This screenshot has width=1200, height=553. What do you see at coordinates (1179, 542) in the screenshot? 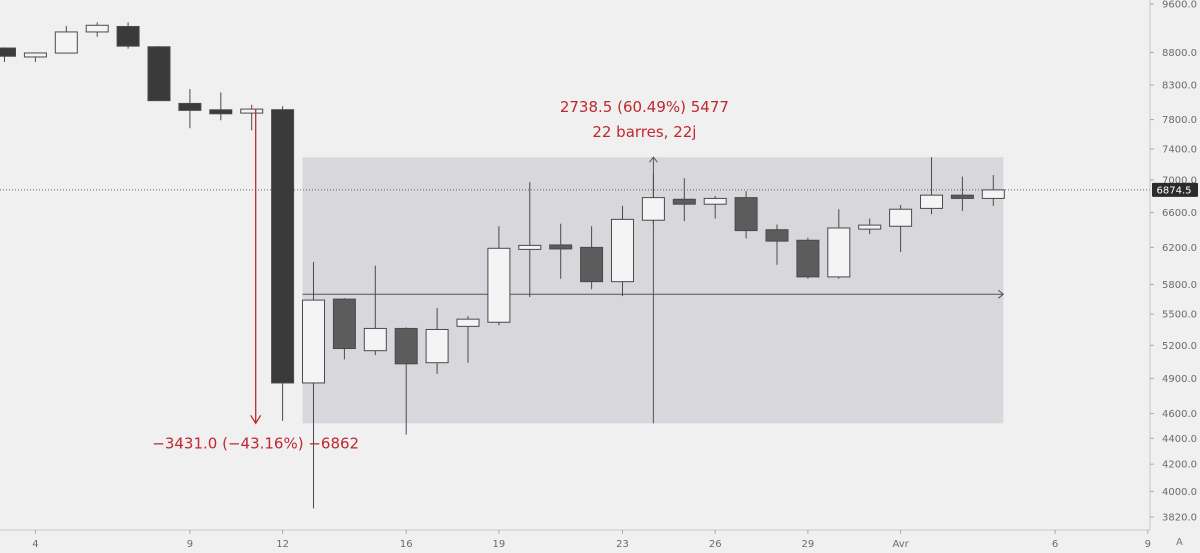
I see `auto-scale-button: A` at bounding box center [1179, 542].